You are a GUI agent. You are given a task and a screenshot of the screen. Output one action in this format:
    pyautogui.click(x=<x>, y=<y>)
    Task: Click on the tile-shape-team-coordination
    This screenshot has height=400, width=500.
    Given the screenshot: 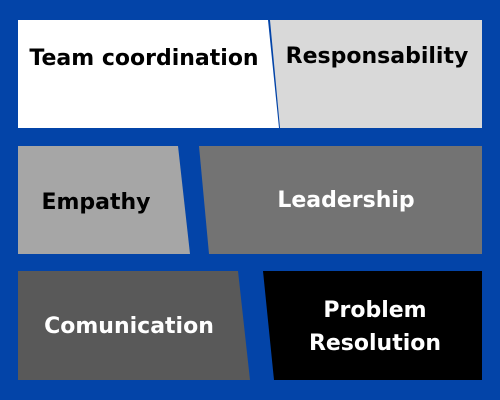 What is the action you would take?
    pyautogui.click(x=148, y=74)
    